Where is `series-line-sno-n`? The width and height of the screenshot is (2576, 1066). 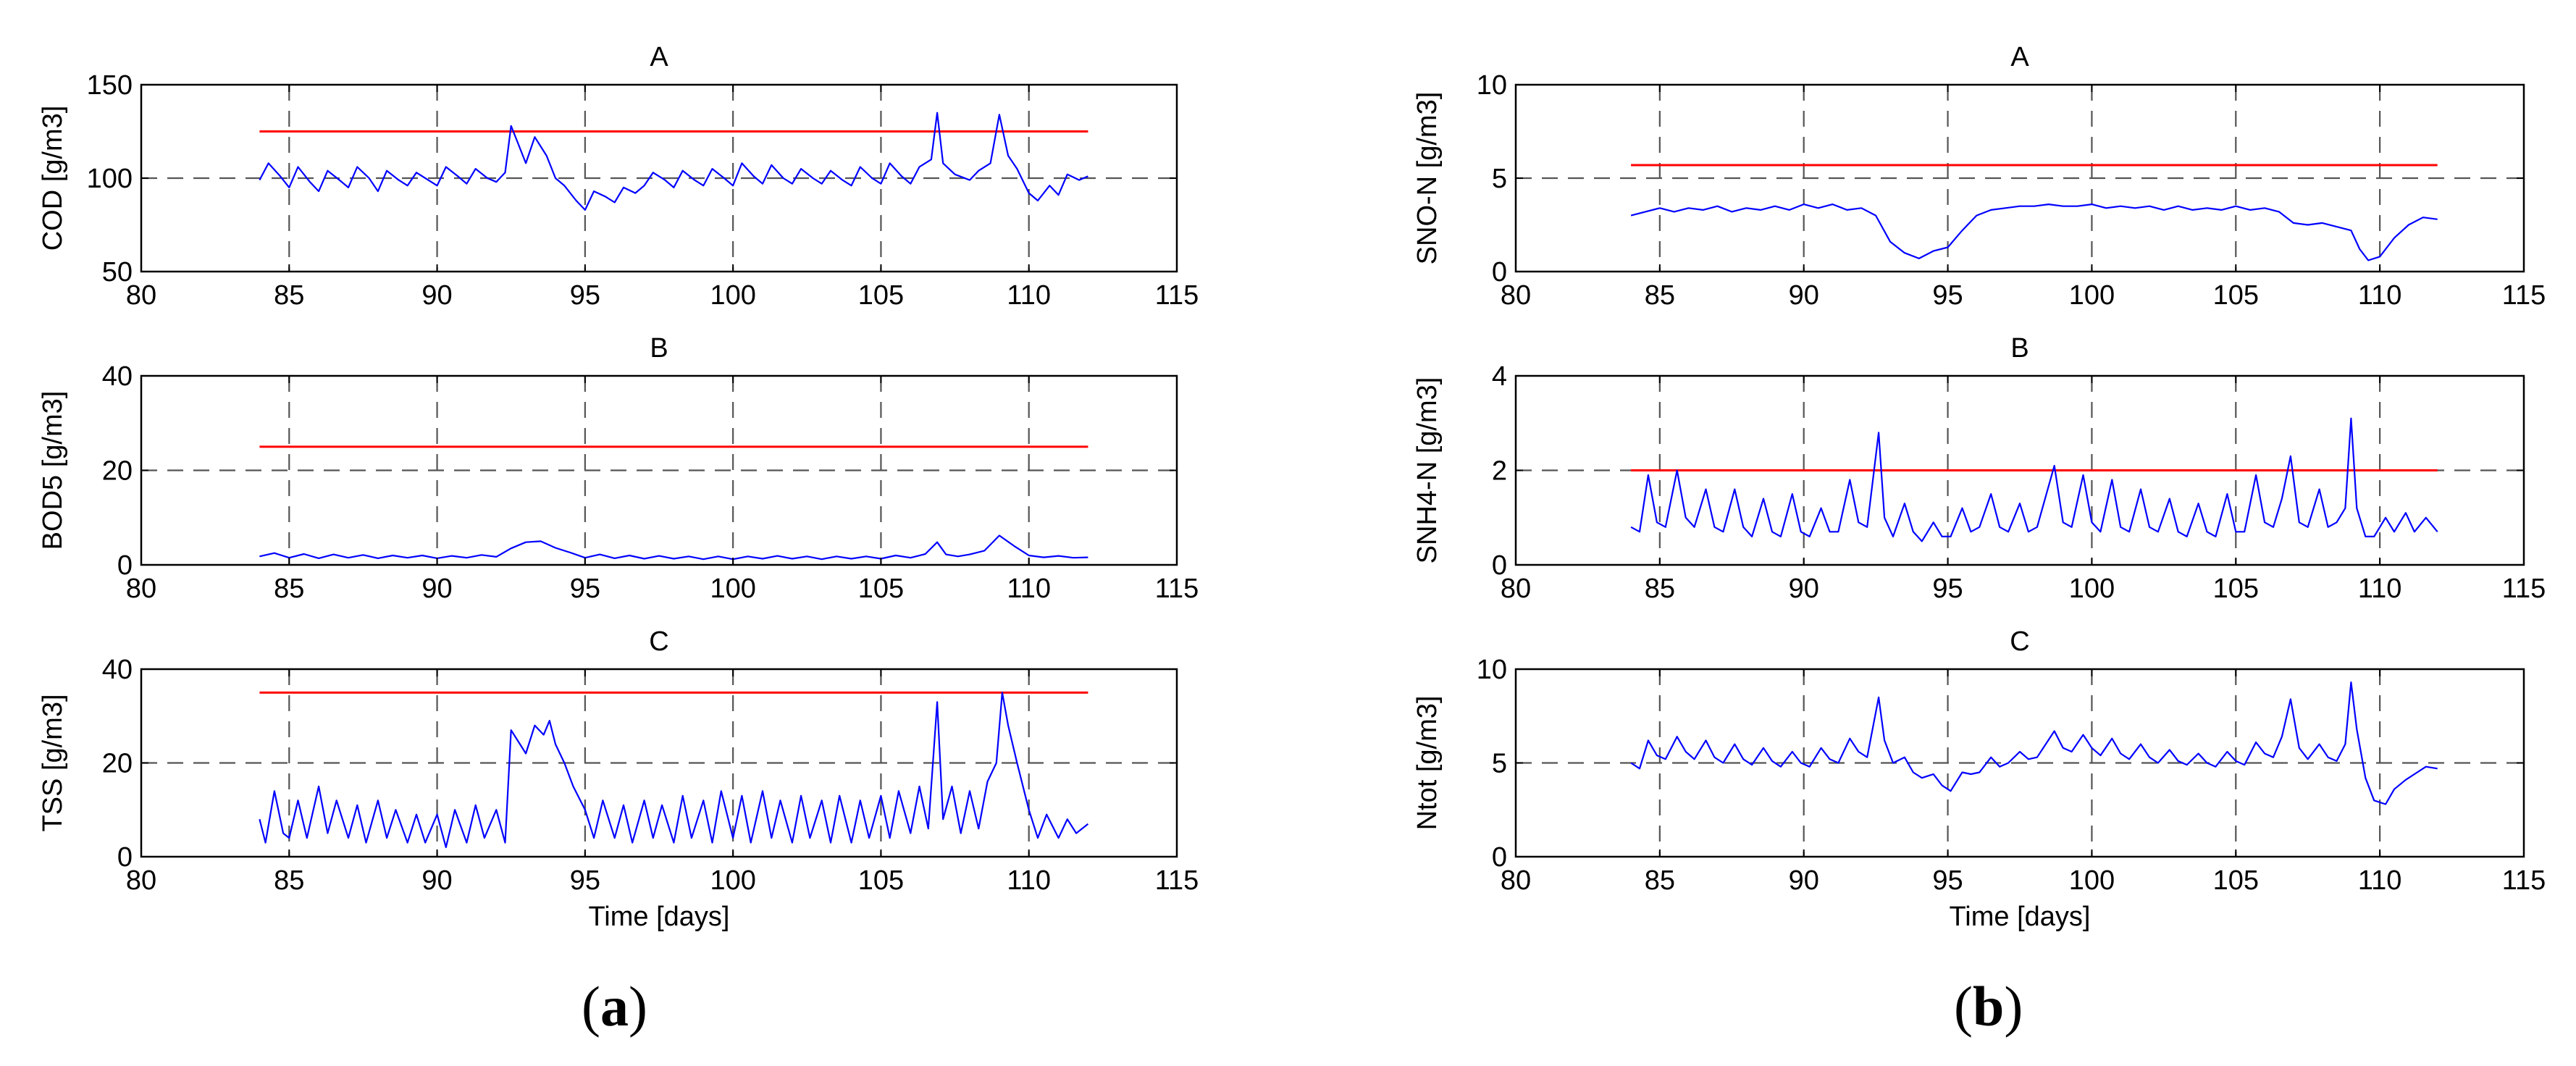 series-line-sno-n is located at coordinates (2034, 232).